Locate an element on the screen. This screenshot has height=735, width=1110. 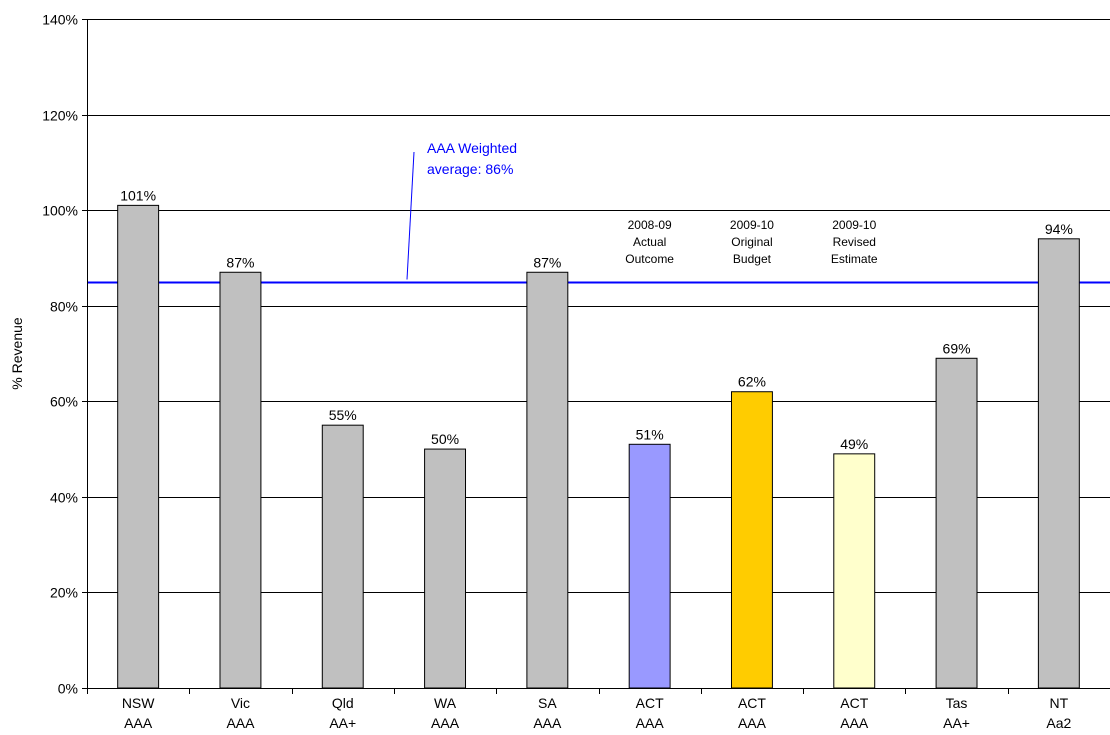
data-label: 101% is located at coordinates (138, 195).